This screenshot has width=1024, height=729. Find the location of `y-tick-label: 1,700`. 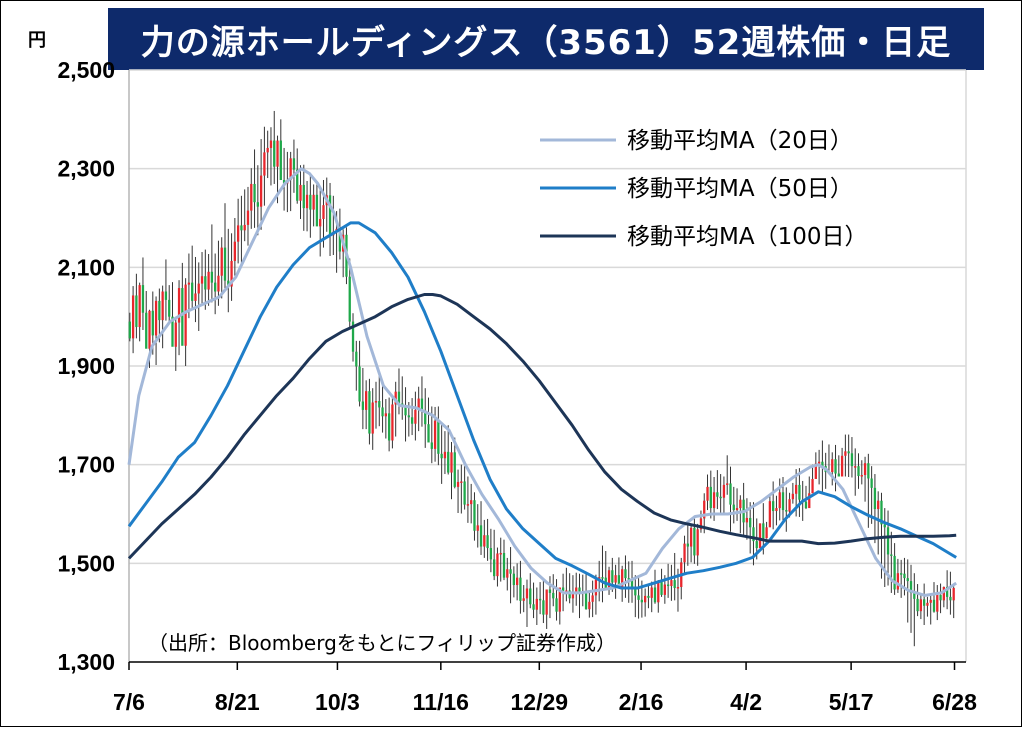

y-tick-label: 1,700 is located at coordinates (86, 465).